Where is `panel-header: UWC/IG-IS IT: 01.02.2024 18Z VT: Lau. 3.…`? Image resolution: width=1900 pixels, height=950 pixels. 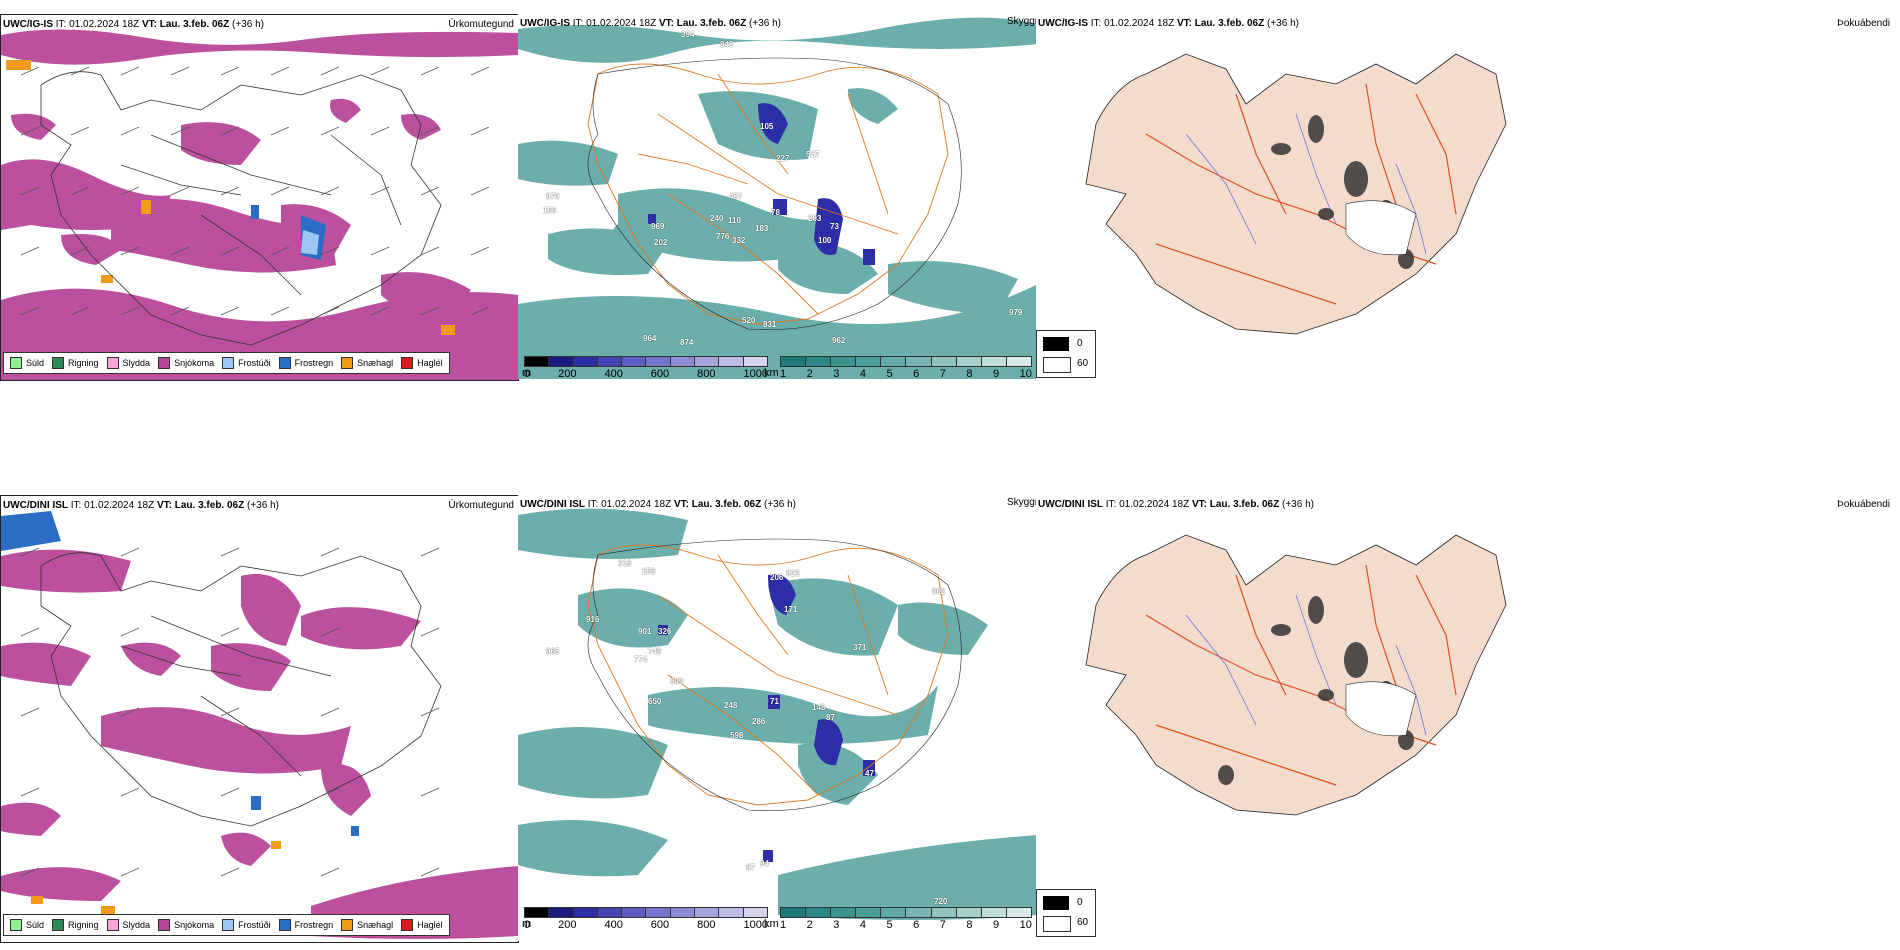
panel-header: UWC/IG-IS IT: 01.02.2024 18Z VT: Lau. 3.… is located at coordinates (133, 24).